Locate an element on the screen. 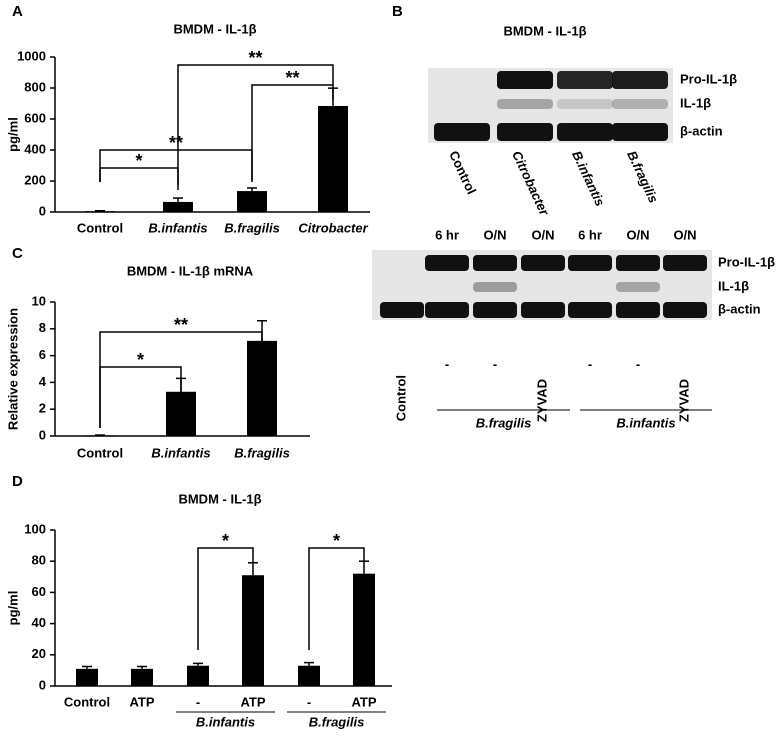 This screenshot has height=737, width=782. lane-label: Citrobacter is located at coordinates (530, 183).